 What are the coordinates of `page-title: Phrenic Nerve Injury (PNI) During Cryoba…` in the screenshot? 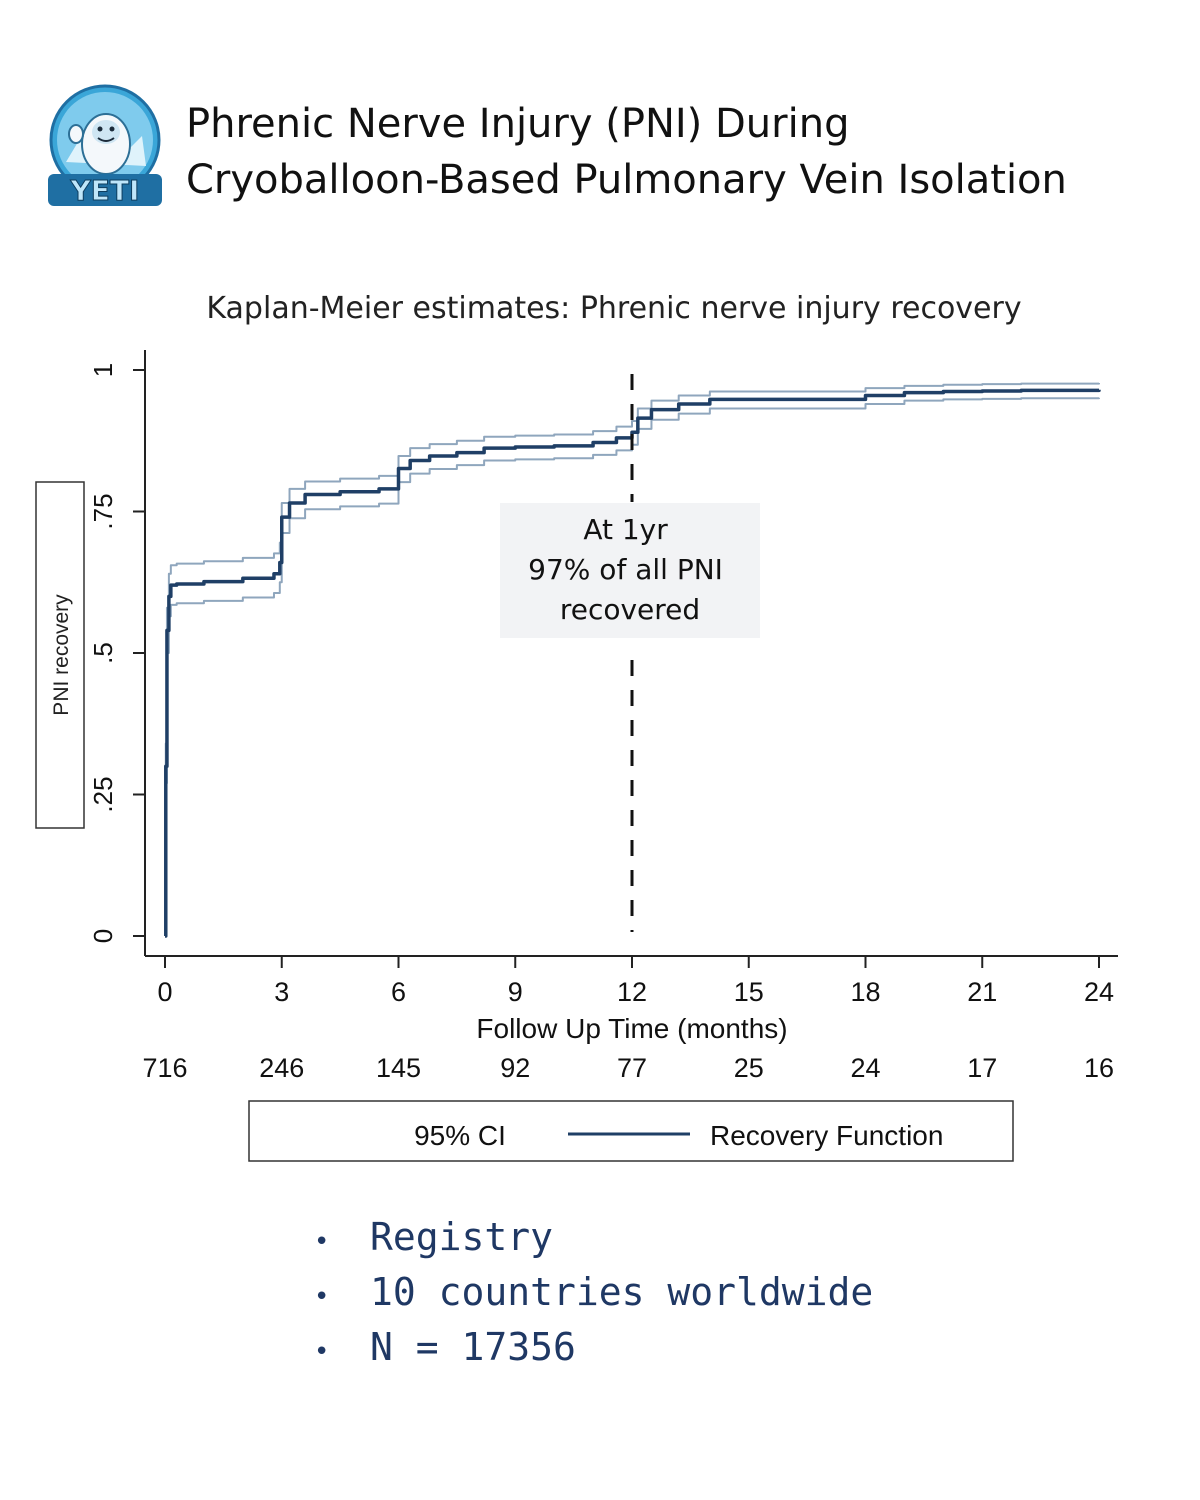 It's located at (626, 152).